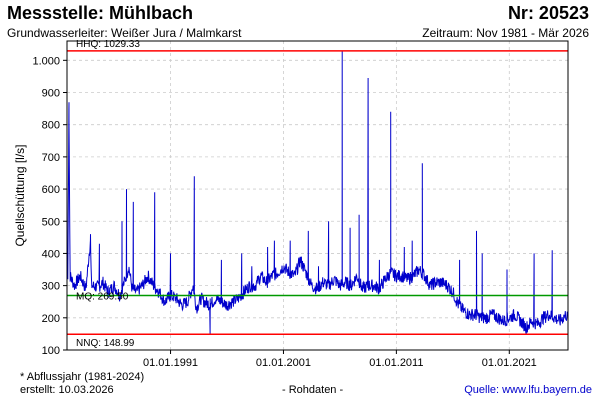 The width and height of the screenshot is (600, 400). What do you see at coordinates (51, 190) in the screenshot?
I see `y-tick-label: 600` at bounding box center [51, 190].